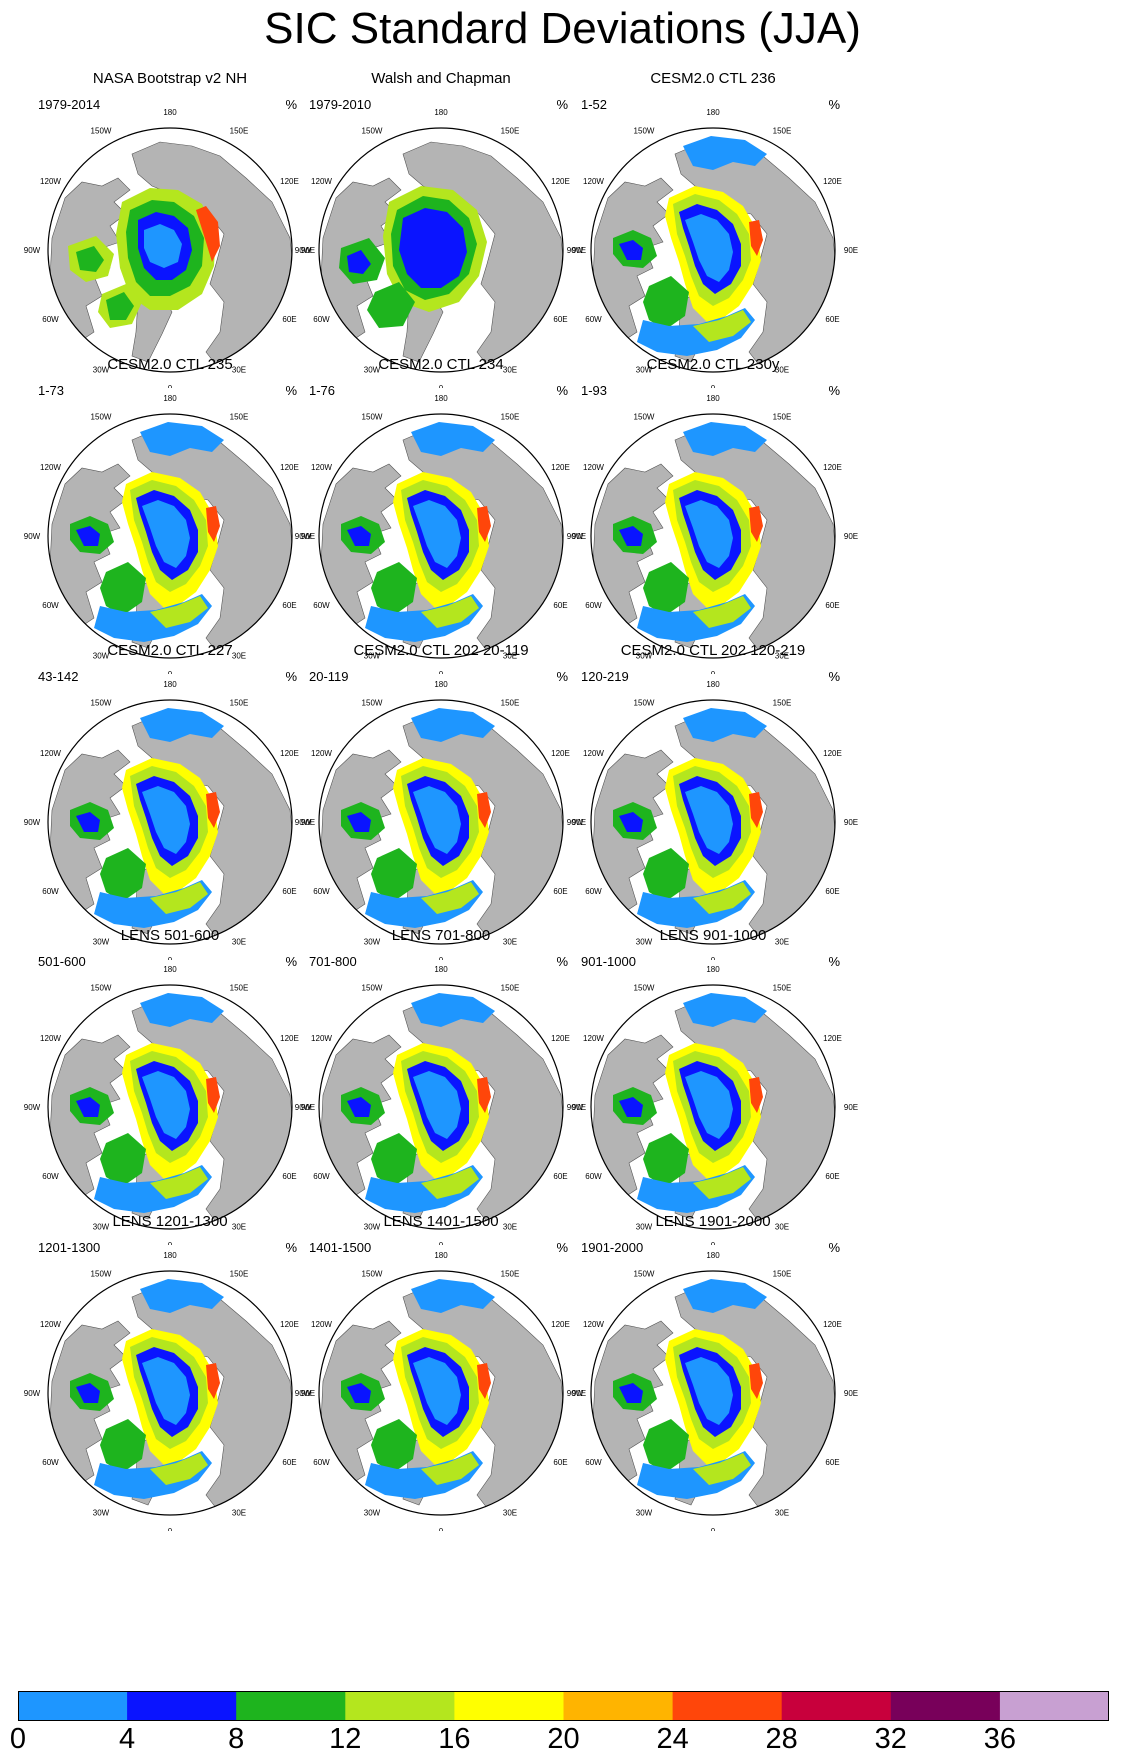 This screenshot has height=1759, width=1125. Describe the element at coordinates (18, 1739) in the screenshot. I see `colorbar-tick-label: 0` at that location.